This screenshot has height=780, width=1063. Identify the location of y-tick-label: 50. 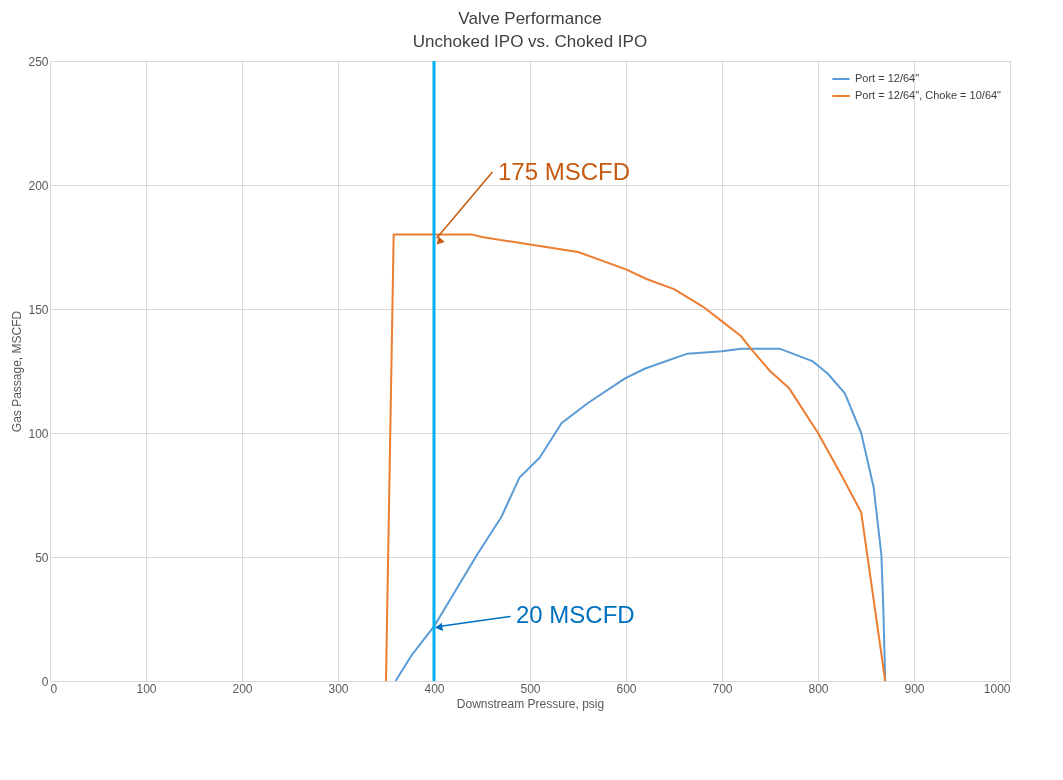
(42, 557).